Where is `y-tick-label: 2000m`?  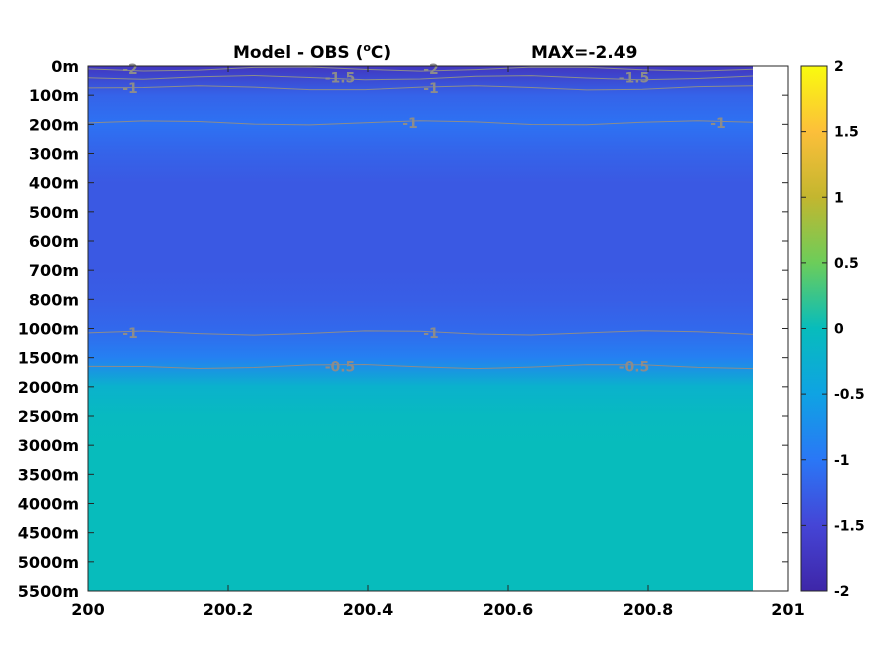
y-tick-label: 2000m is located at coordinates (48, 387).